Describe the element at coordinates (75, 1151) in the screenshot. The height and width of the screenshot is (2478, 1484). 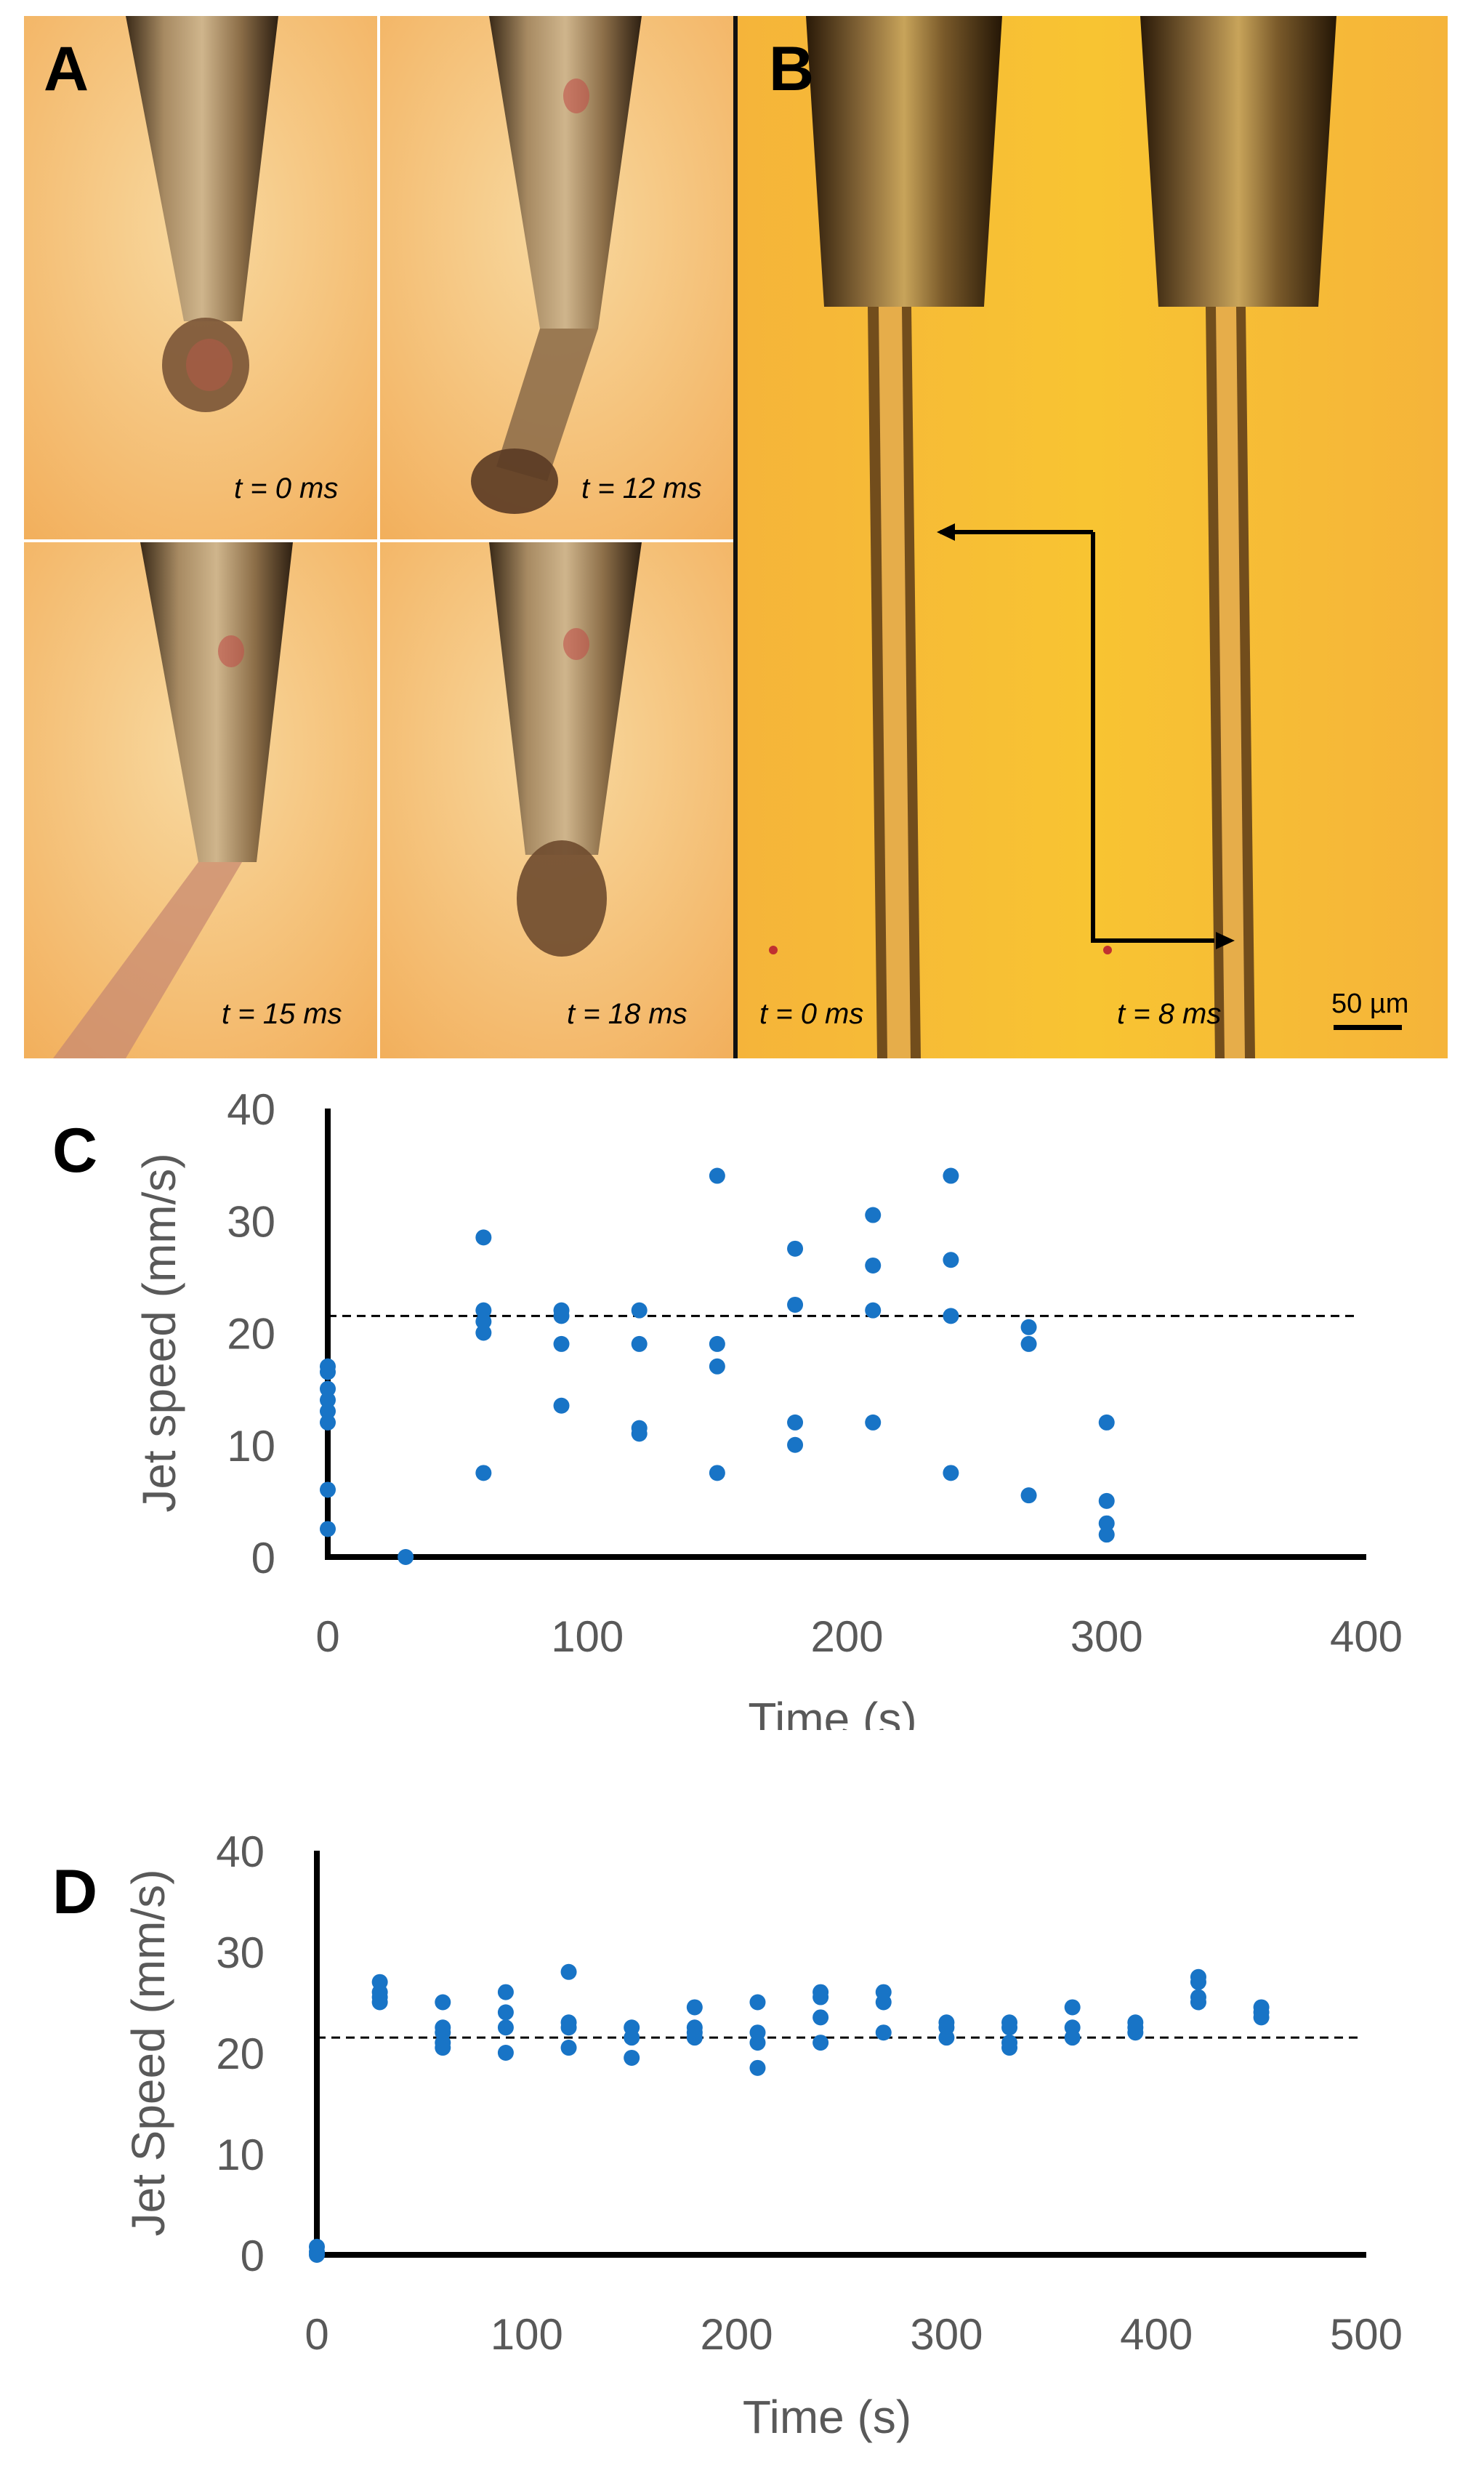
I see `panel-c-label: C` at that location.